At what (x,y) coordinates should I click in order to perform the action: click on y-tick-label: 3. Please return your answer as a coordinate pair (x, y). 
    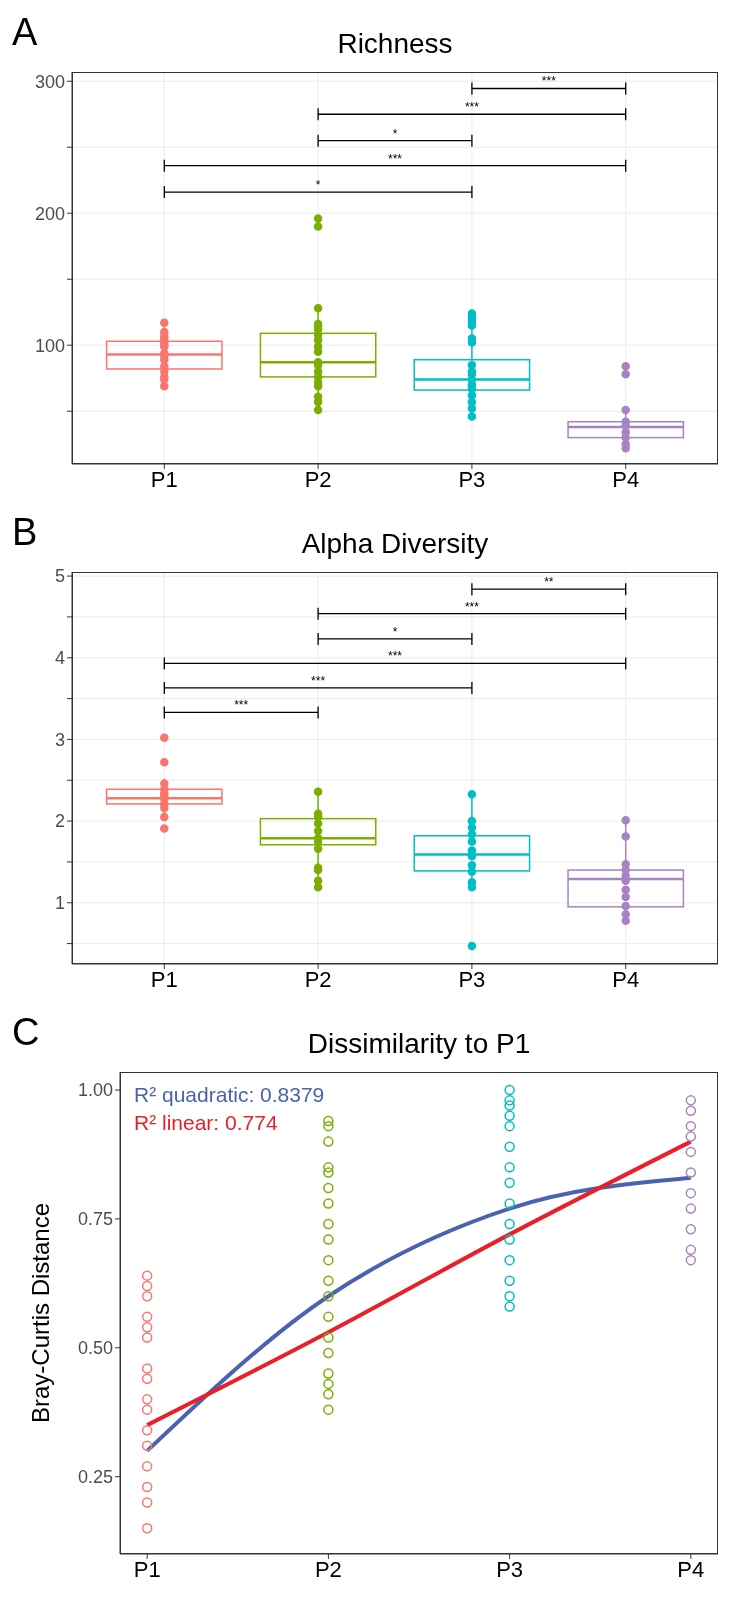
    Looking at the image, I should click on (59, 739).